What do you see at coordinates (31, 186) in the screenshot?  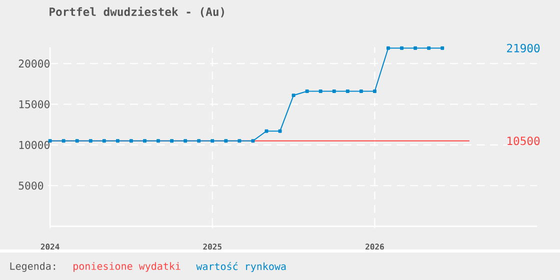 I see `y-tick-label: 5000` at bounding box center [31, 186].